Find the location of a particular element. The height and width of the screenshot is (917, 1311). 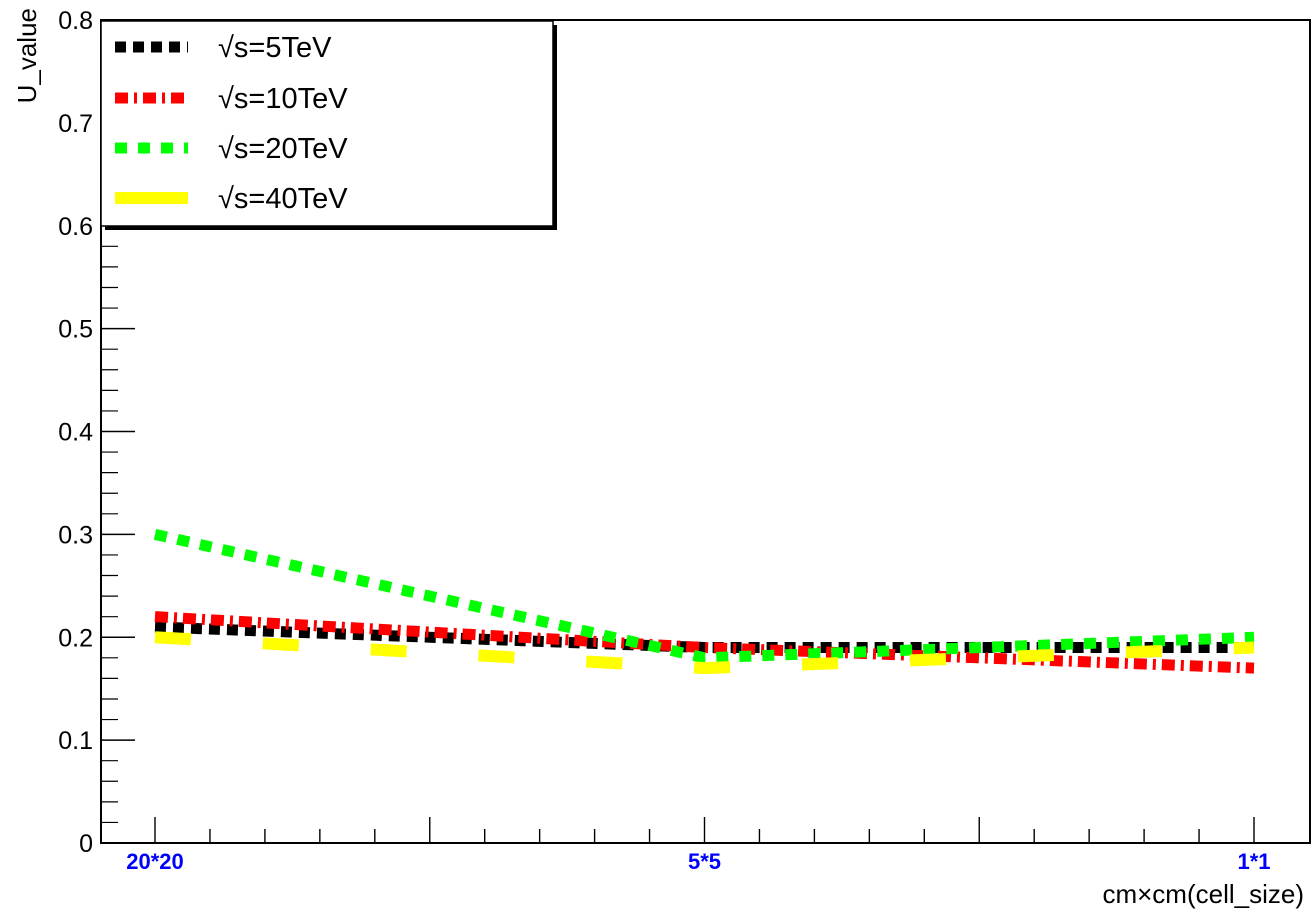

legend-label: √s=20TeV is located at coordinates (283, 149).